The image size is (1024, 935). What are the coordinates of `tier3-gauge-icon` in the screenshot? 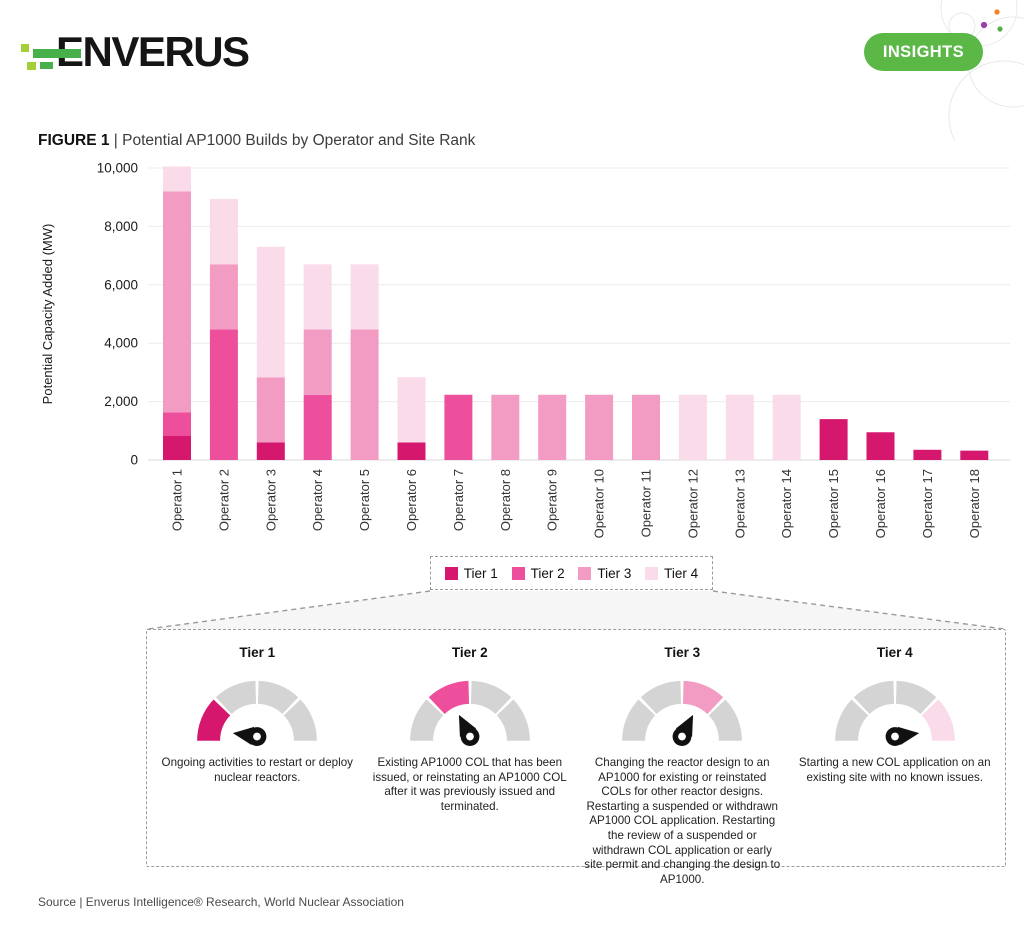 It's located at (682, 713).